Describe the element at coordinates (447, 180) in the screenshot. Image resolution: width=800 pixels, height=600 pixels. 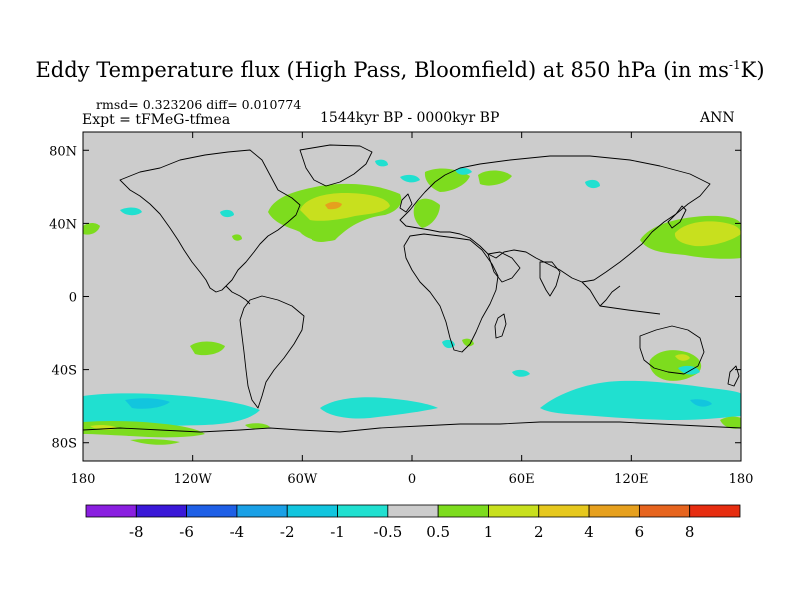
I see `scandinavia-positive` at that location.